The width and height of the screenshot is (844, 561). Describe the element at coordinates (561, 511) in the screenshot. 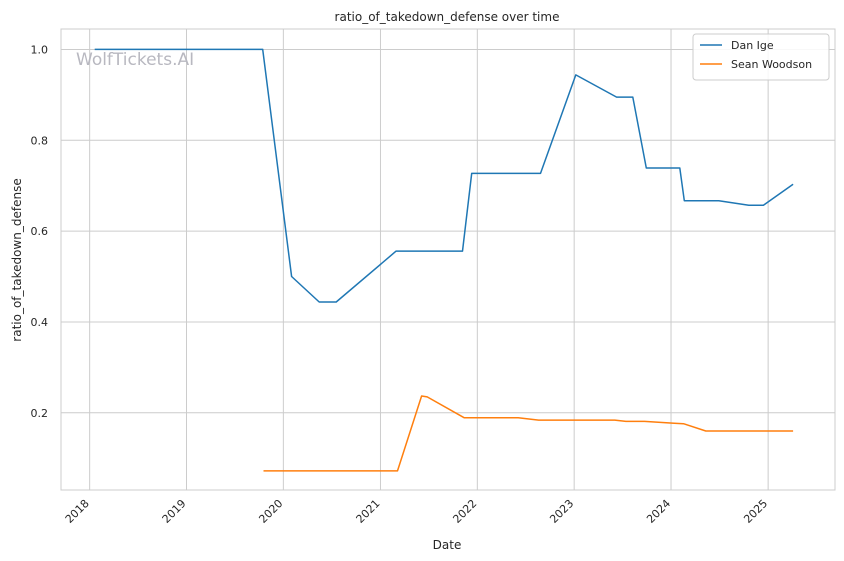

I see `x-tick-label: 2023` at that location.